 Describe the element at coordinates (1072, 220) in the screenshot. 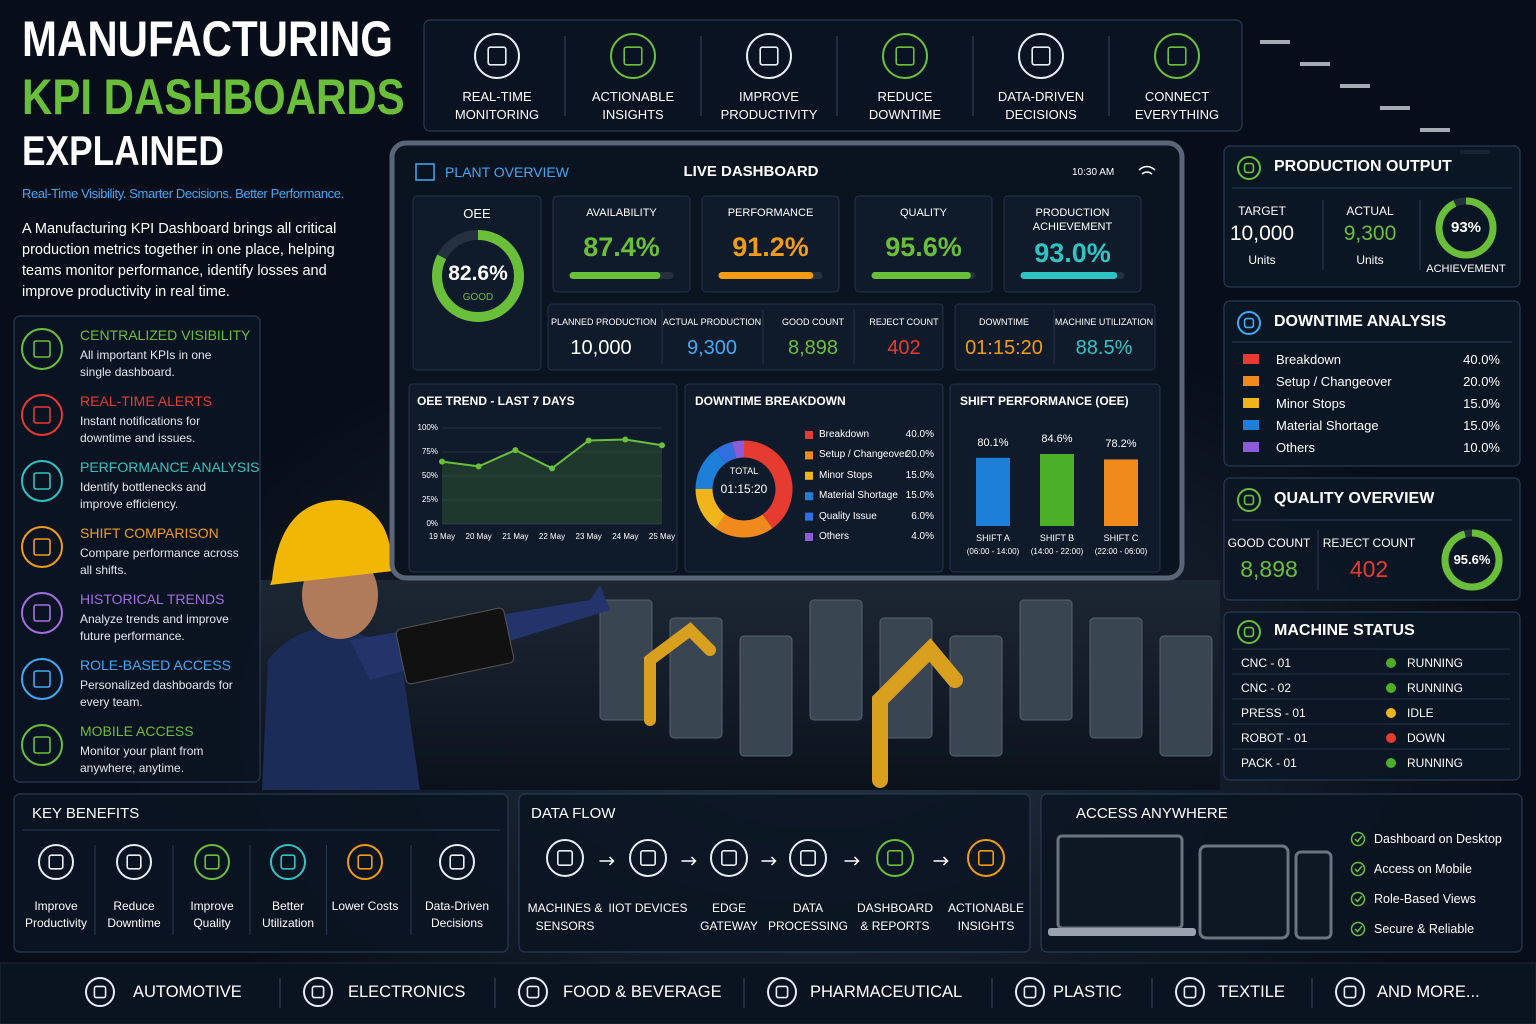

I see `kpi-label: PRODUCTION ACHIEVEMENT` at that location.